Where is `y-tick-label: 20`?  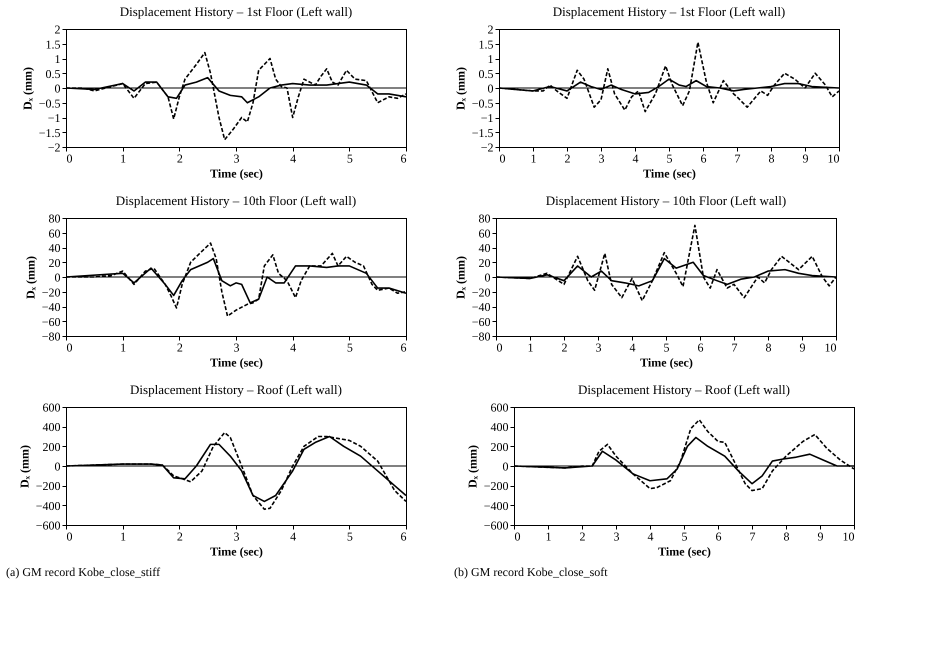
y-tick-label: 20 is located at coordinates (54, 263).